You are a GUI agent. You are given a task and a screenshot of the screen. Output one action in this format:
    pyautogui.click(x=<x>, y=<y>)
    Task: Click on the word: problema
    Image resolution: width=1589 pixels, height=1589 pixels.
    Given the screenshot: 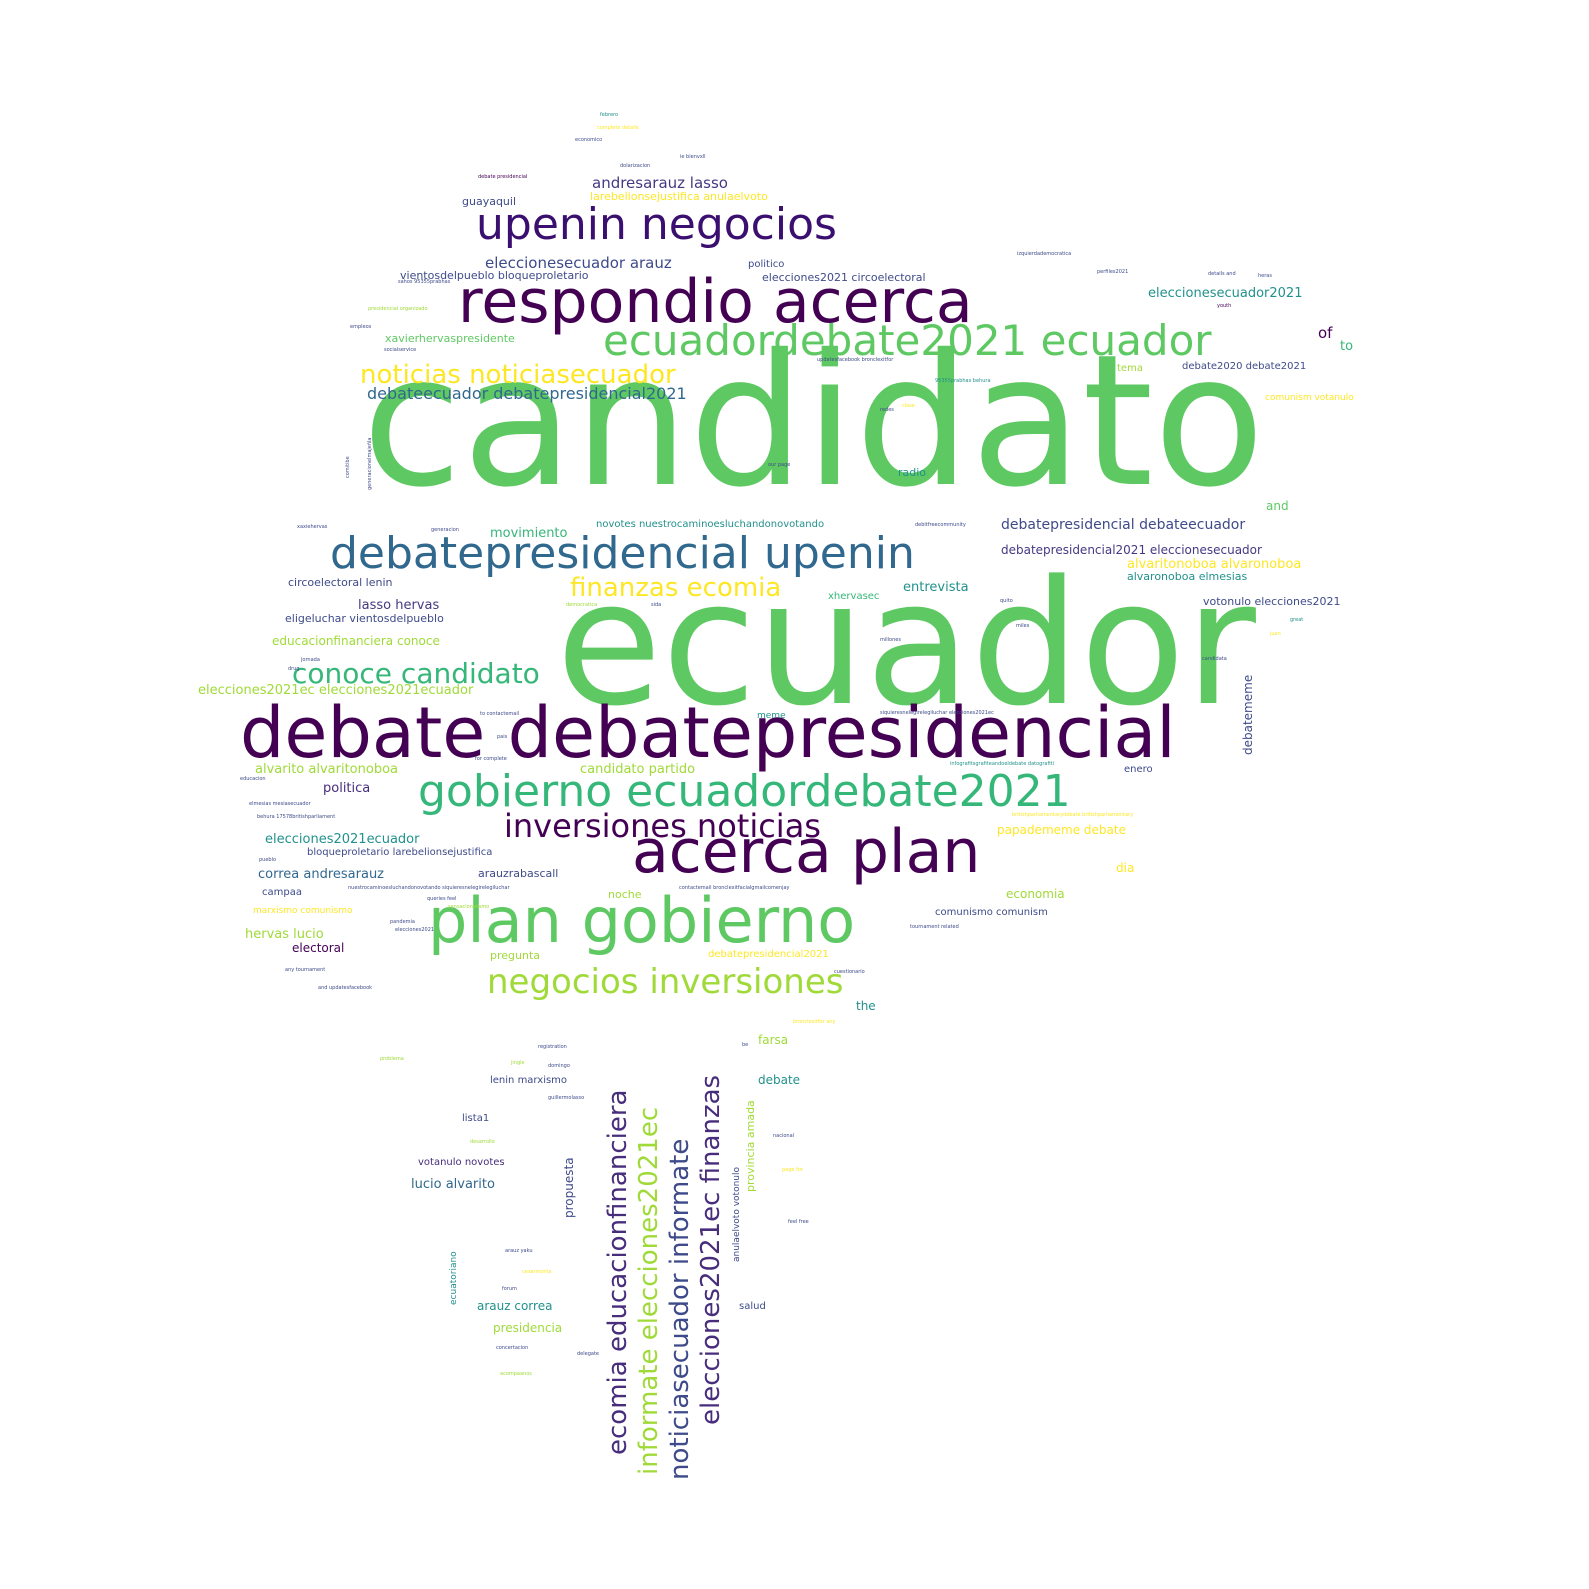 What is the action you would take?
    pyautogui.click(x=392, y=1059)
    